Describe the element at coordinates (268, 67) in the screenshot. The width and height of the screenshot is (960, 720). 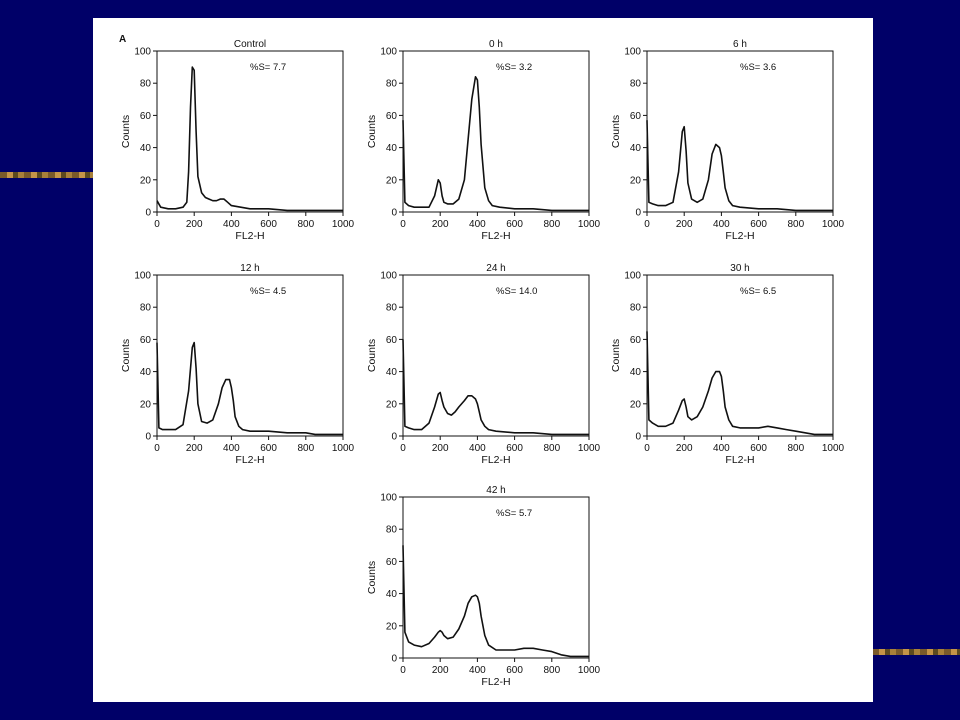
I see `percent-s-annotation: %S= 7.7` at that location.